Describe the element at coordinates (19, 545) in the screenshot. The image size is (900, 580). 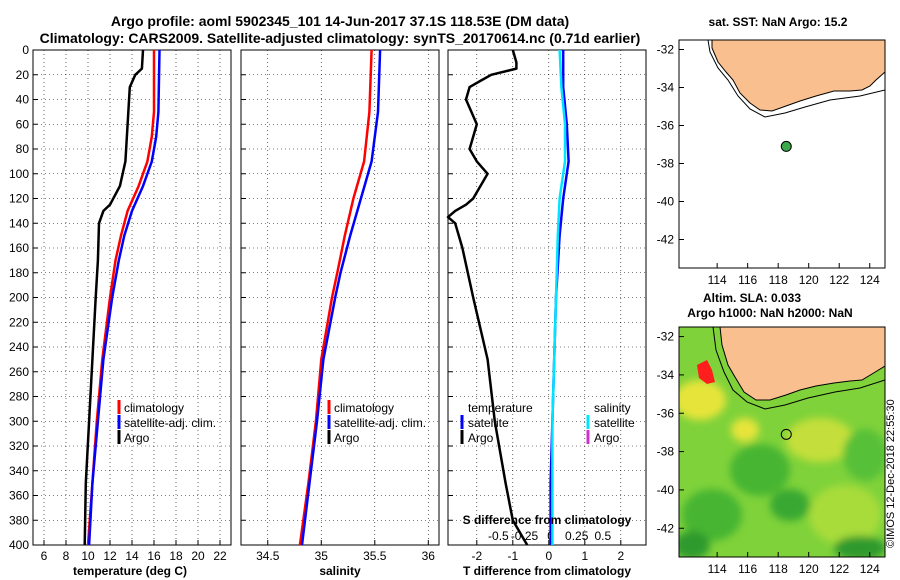
I see `y-tick-label: 400` at that location.